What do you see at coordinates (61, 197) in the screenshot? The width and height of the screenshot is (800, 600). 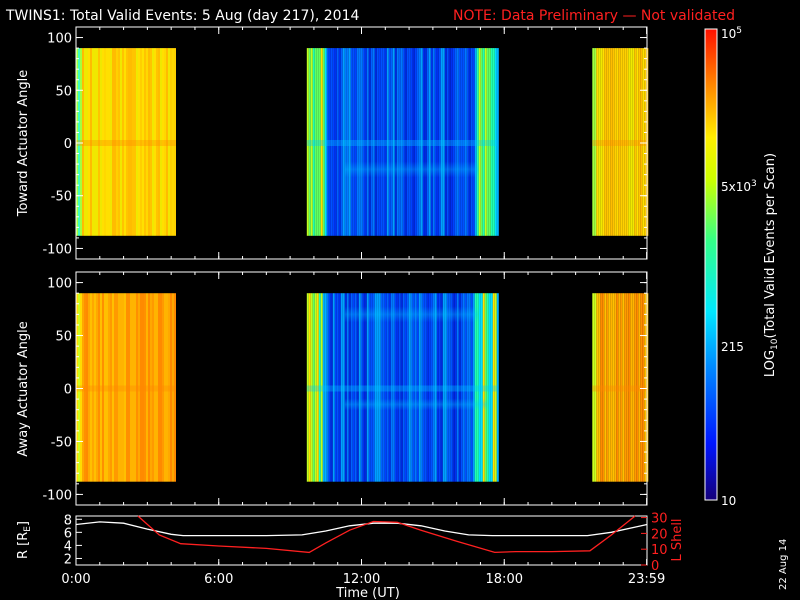 I see `y-tick-label: -50` at bounding box center [61, 197].